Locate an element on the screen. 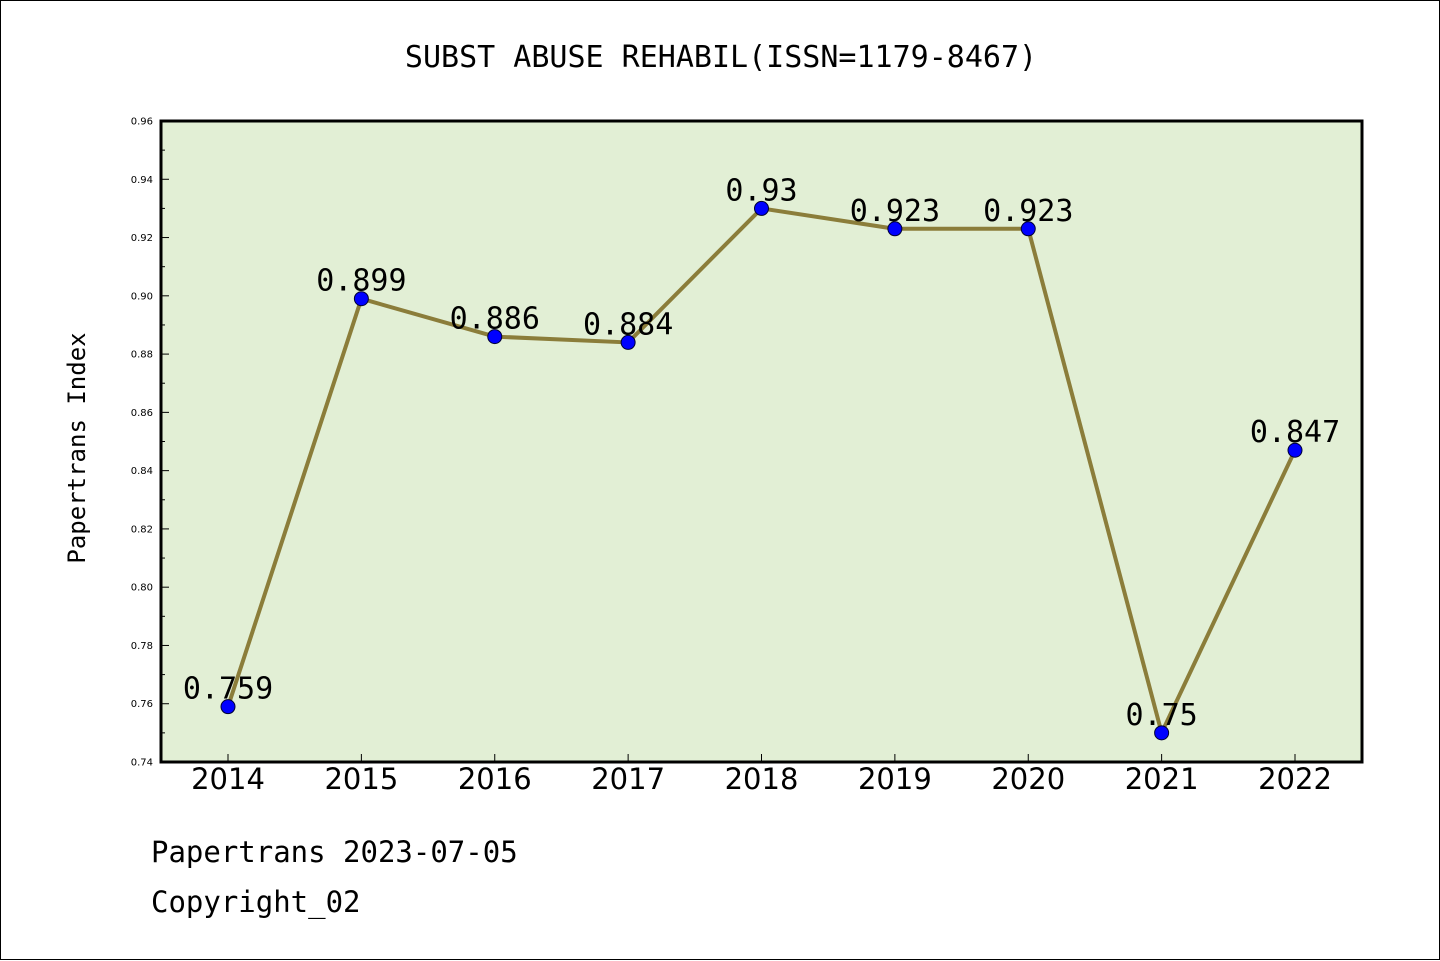  footer-copyright-text: Copyright_02 is located at coordinates (256, 902).